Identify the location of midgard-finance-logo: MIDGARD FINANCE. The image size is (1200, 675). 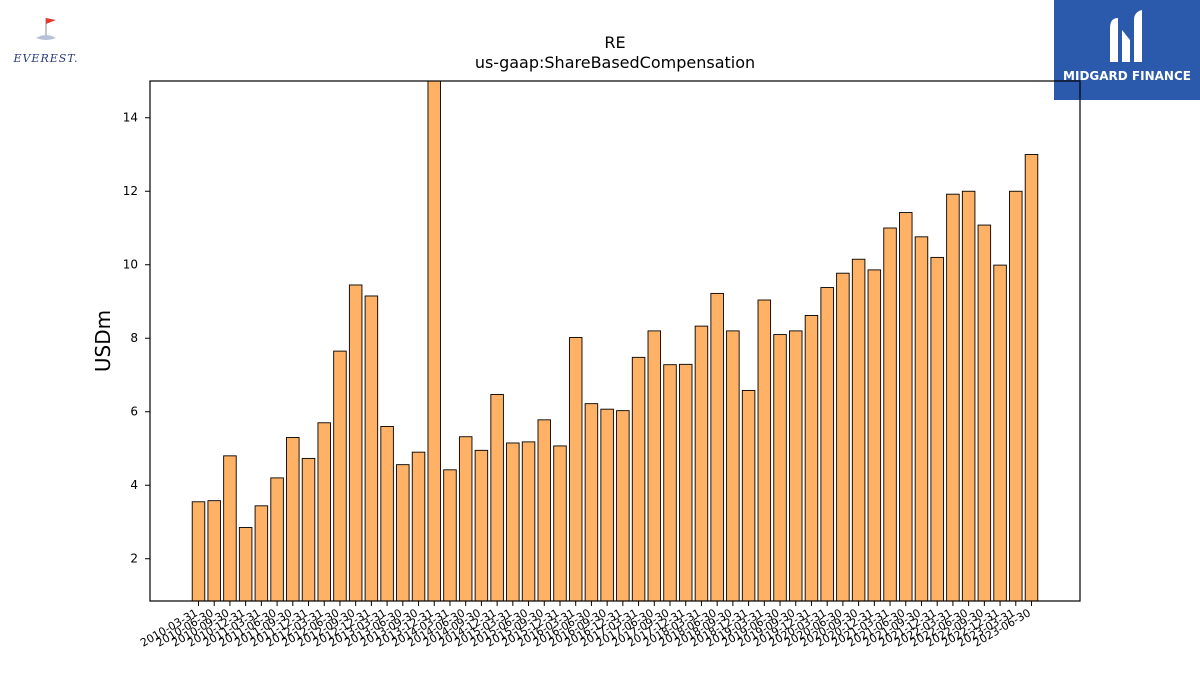
(1127, 50).